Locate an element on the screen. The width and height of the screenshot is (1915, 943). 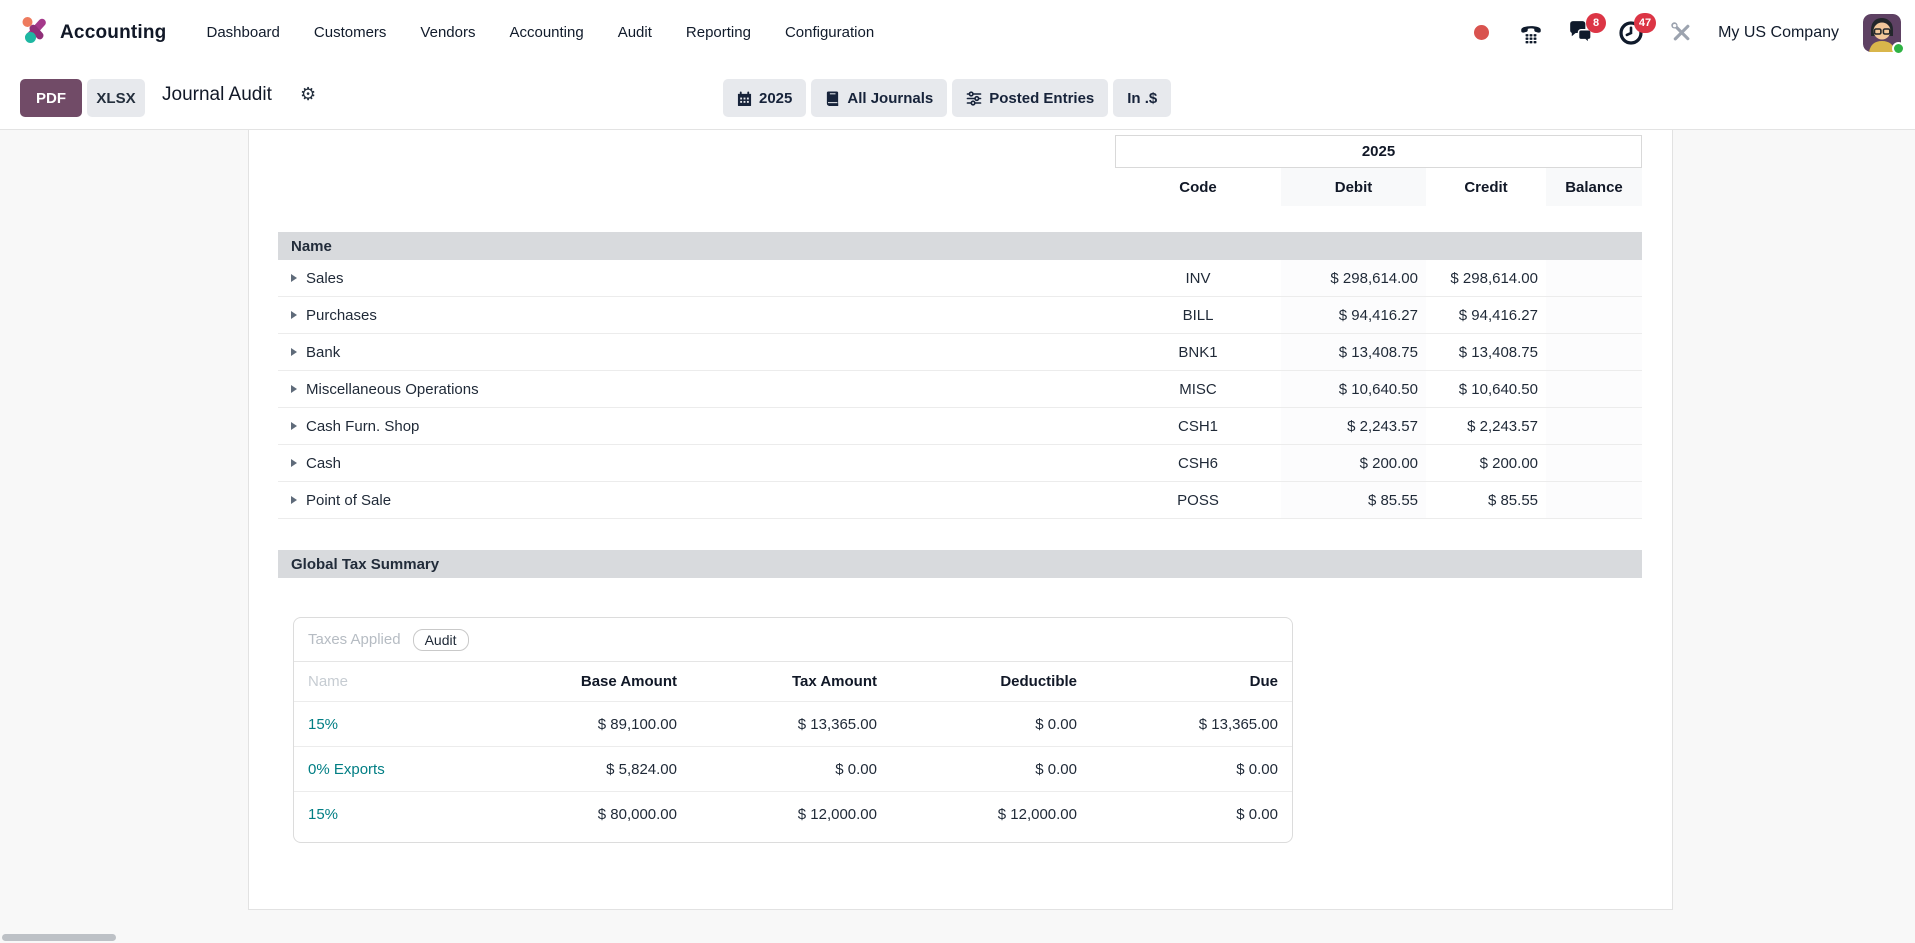
calendar-icon is located at coordinates (744, 98).